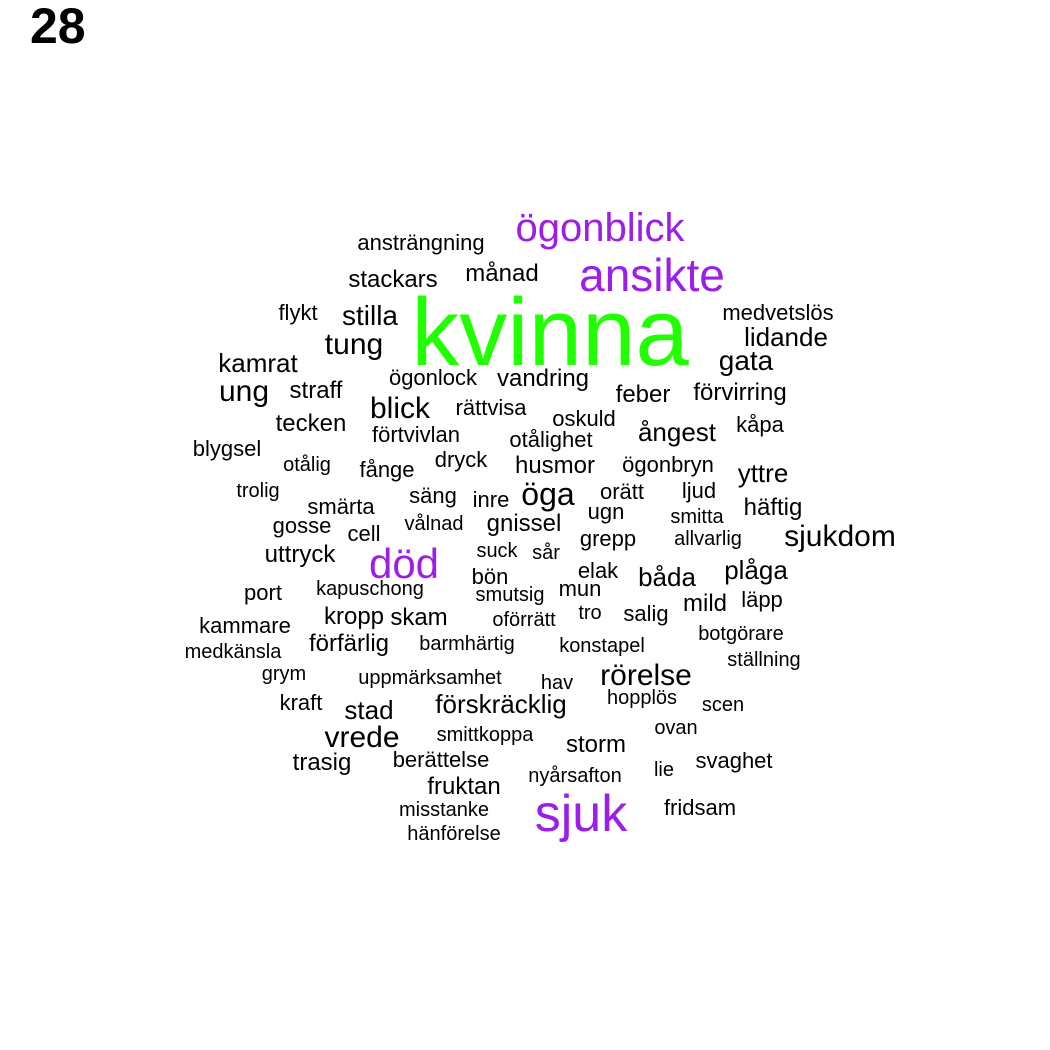  Describe the element at coordinates (434, 524) in the screenshot. I see `word-45: vålnad` at that location.